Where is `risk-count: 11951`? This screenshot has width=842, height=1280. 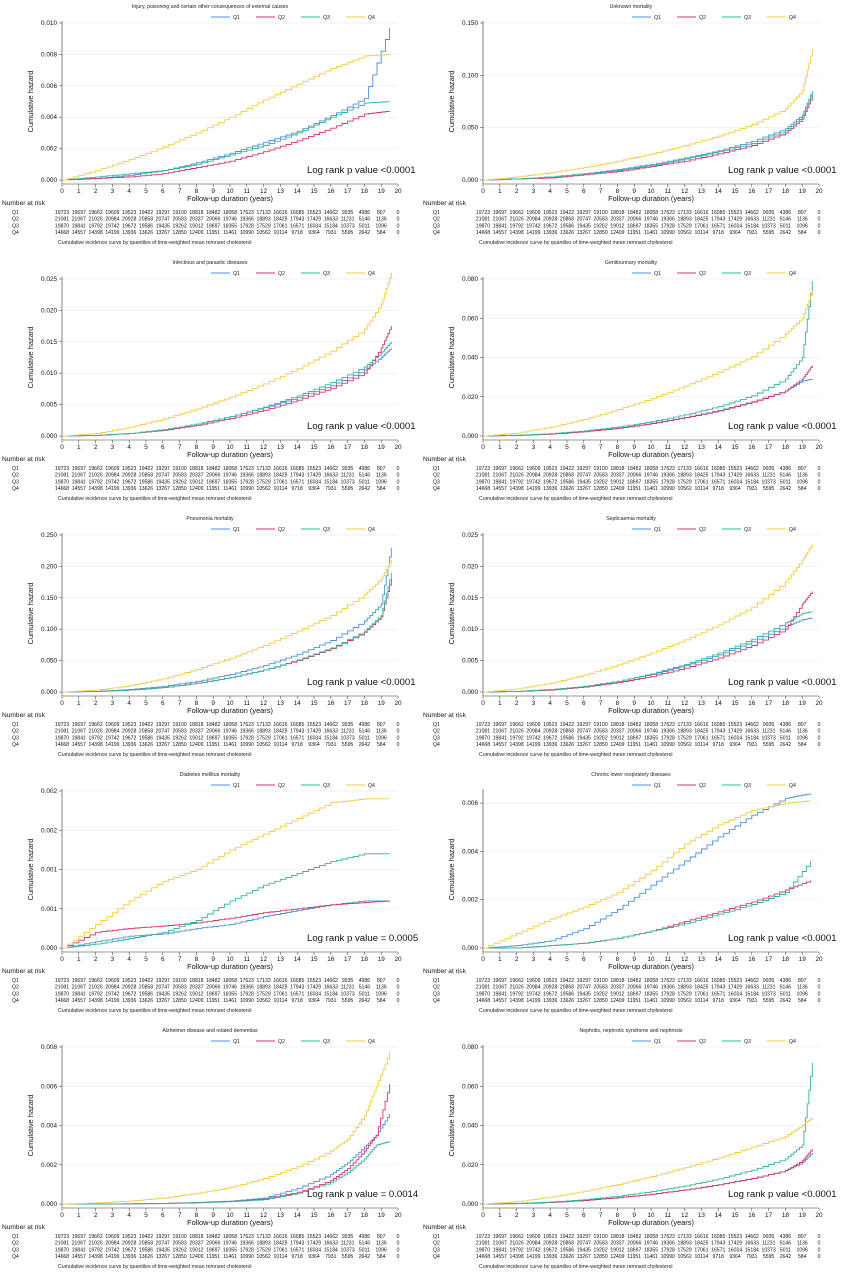 risk-count: 11951 is located at coordinates (634, 233).